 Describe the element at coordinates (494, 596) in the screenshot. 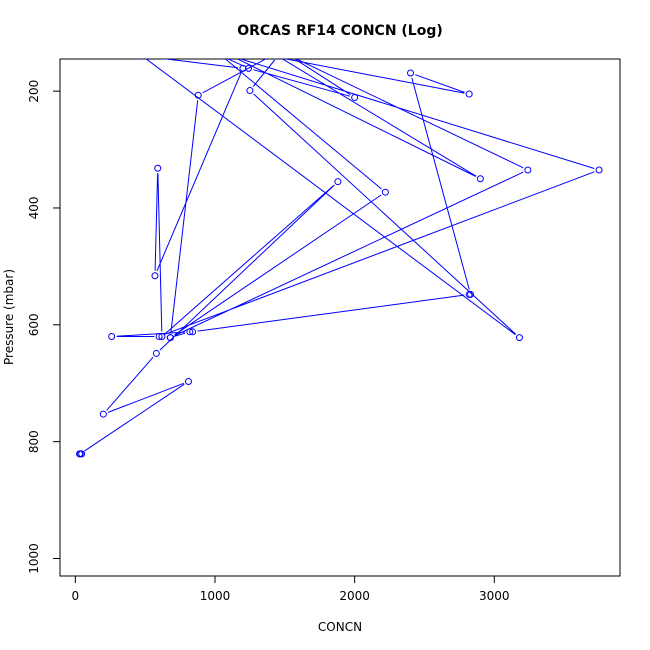

I see `x-tick-label: 3000` at that location.